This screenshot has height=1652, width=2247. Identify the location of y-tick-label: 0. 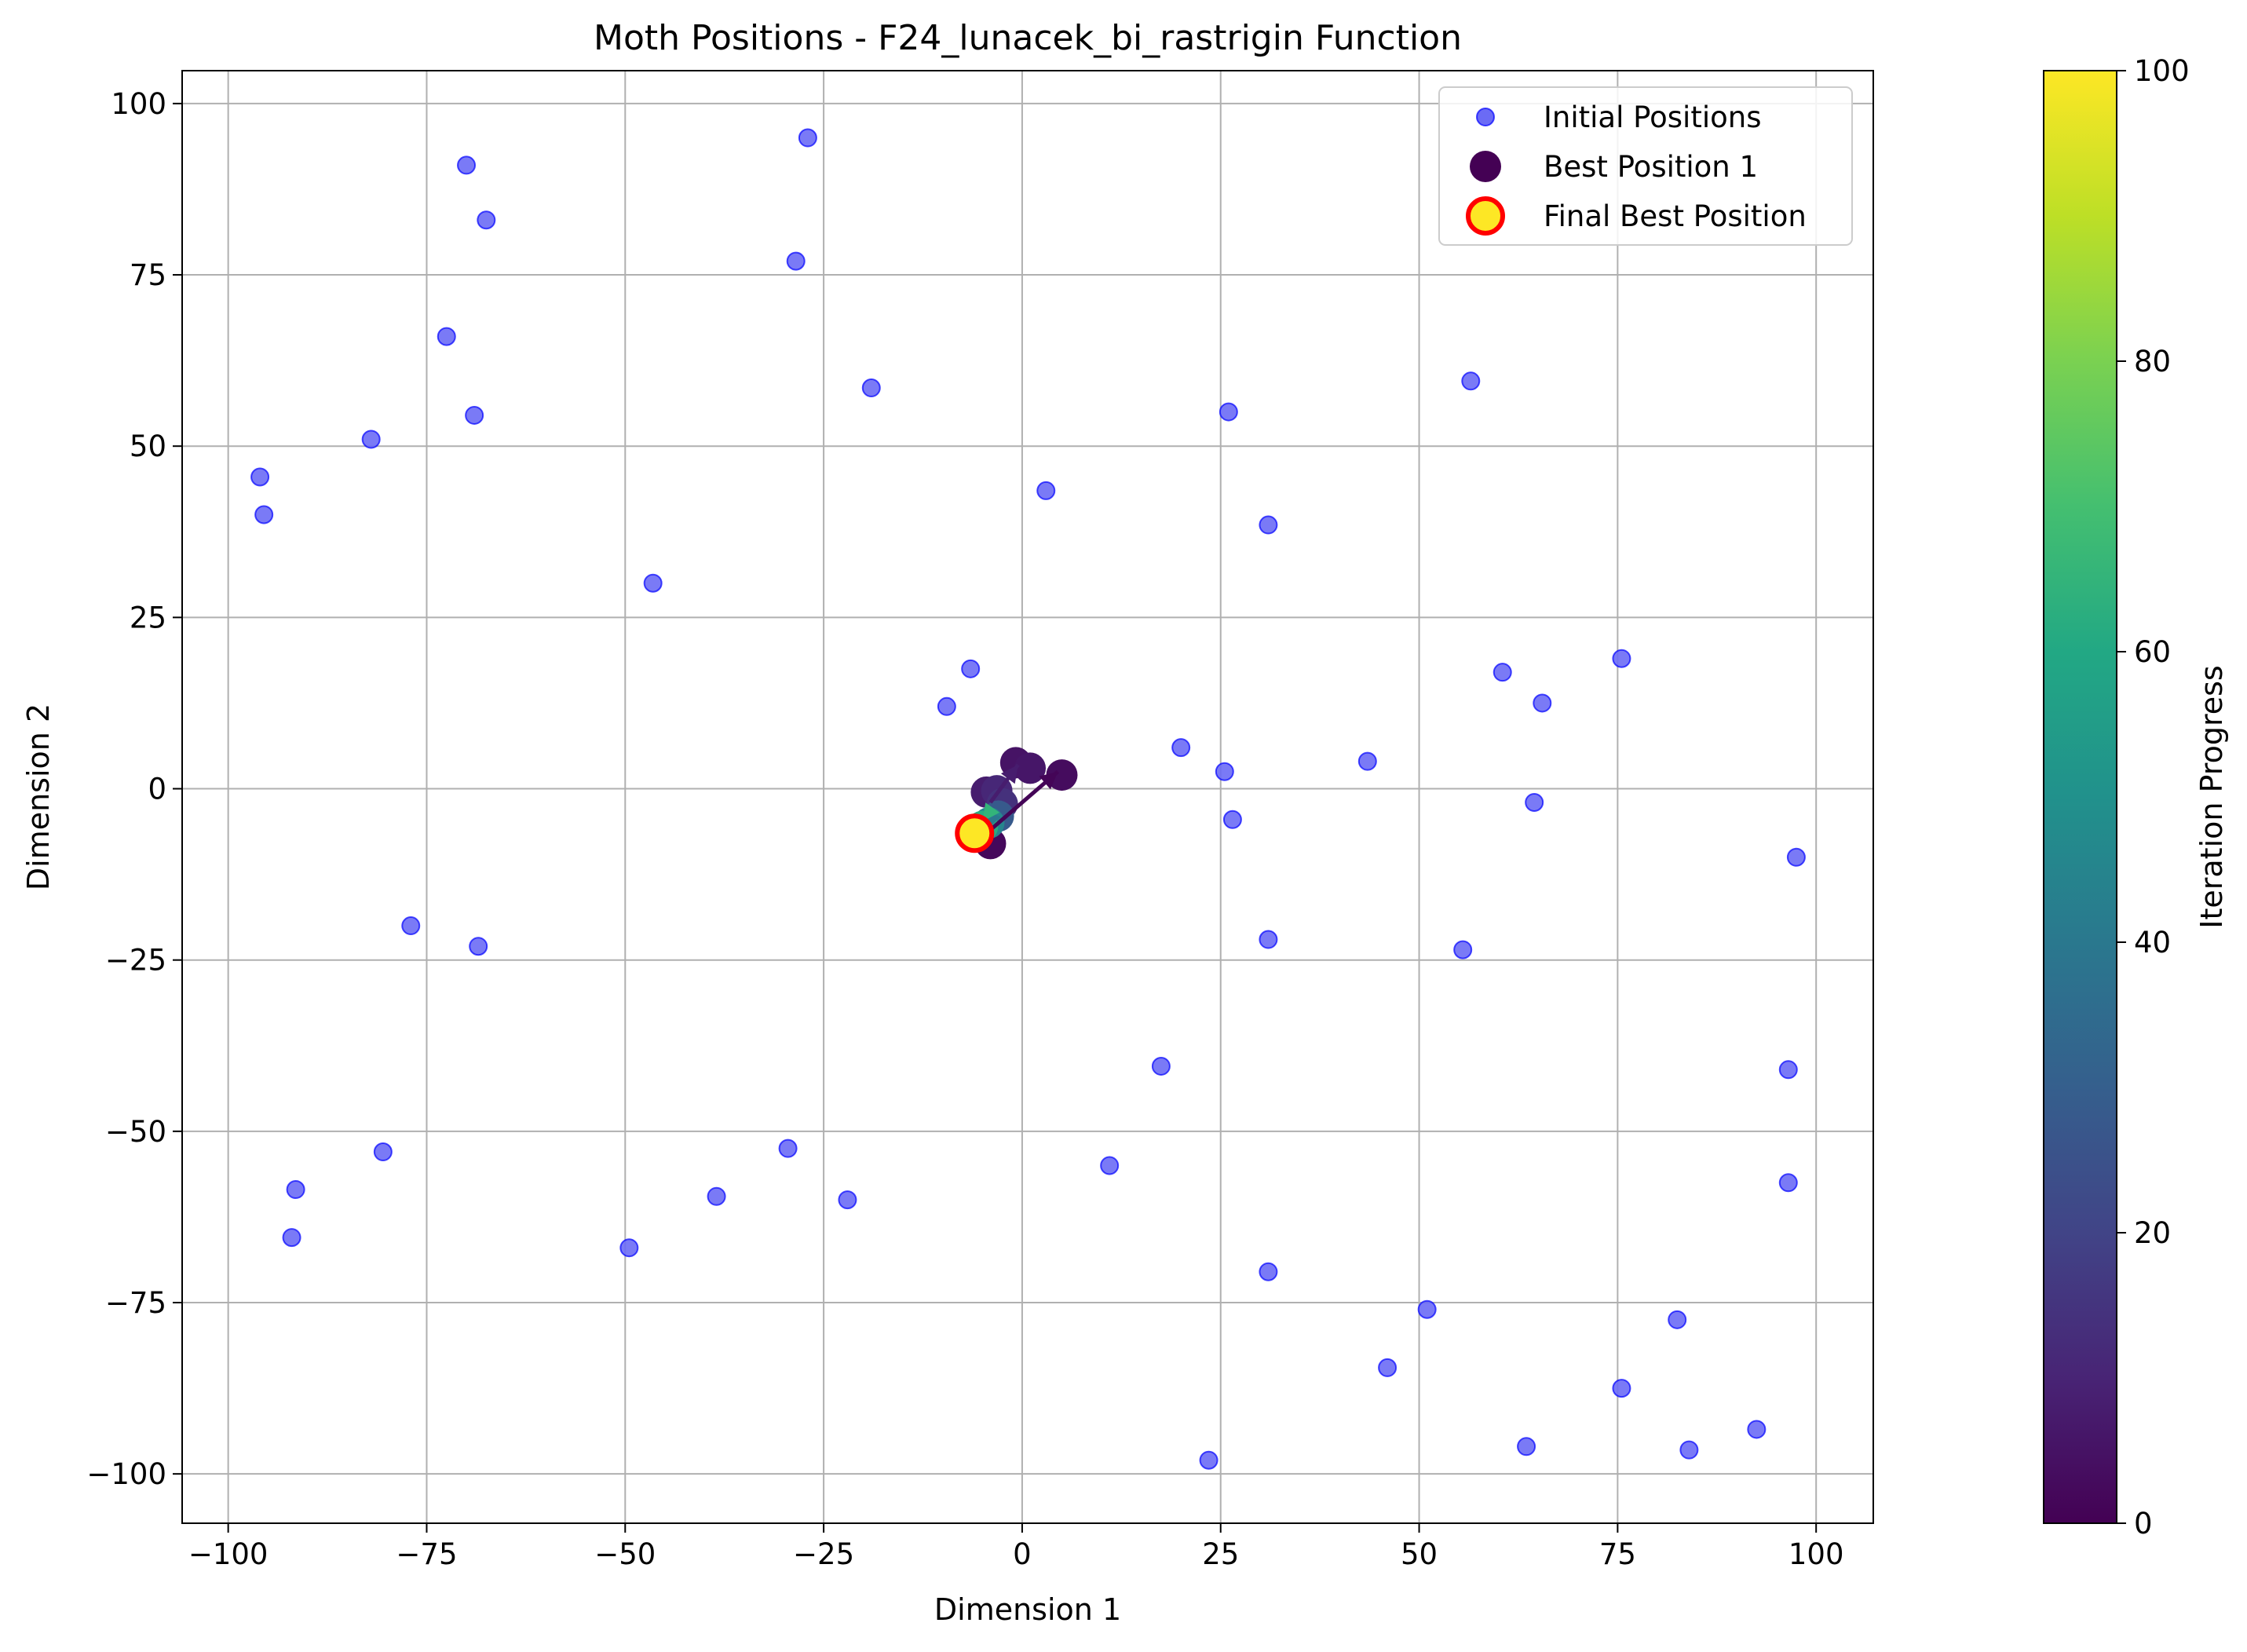
(157, 789).